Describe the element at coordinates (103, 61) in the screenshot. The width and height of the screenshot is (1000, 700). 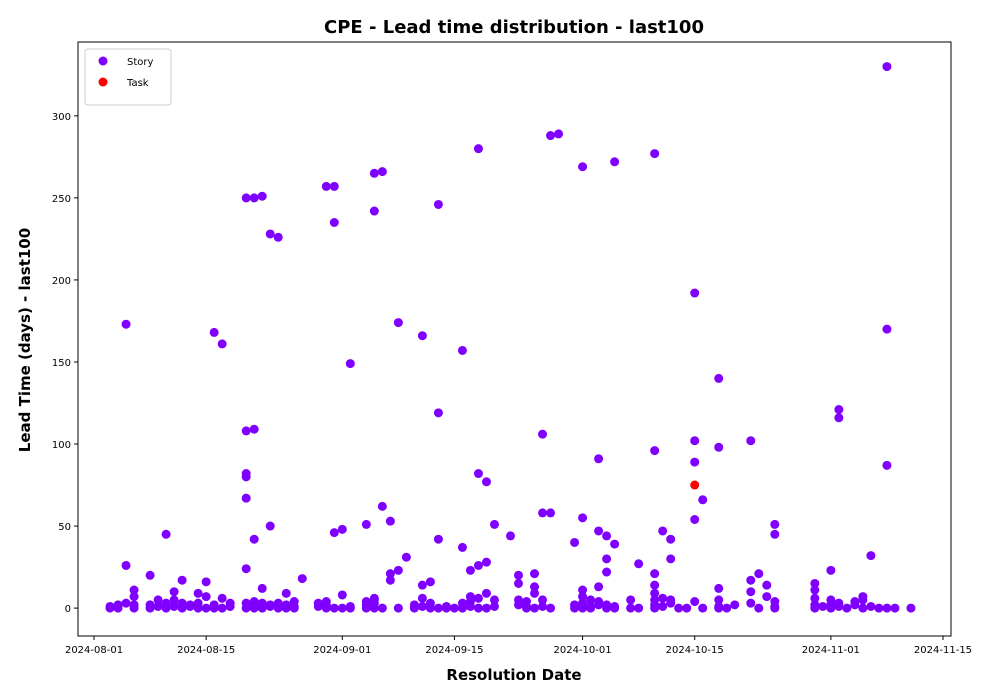
I see `legend-marker` at that location.